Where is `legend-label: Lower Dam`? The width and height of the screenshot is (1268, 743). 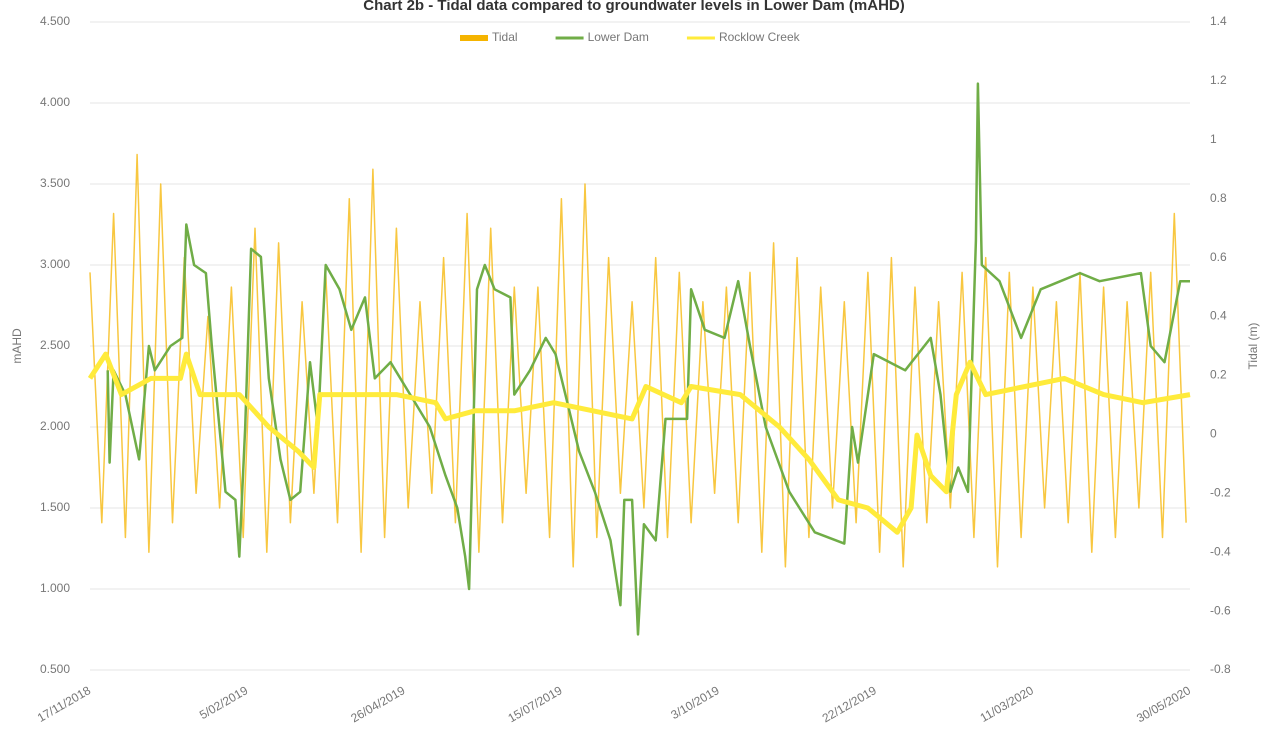 legend-label: Lower Dam is located at coordinates (618, 37).